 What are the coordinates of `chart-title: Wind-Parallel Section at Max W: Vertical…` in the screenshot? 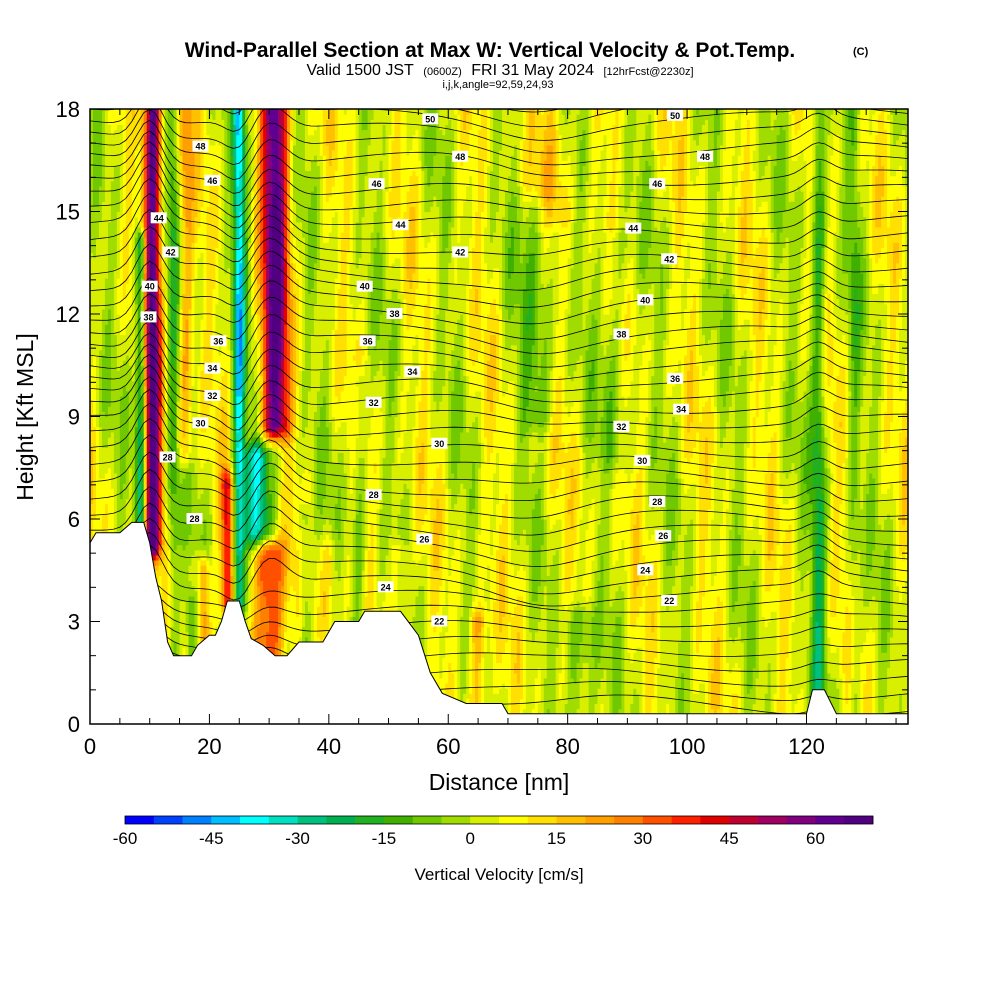 It's located at (490, 50).